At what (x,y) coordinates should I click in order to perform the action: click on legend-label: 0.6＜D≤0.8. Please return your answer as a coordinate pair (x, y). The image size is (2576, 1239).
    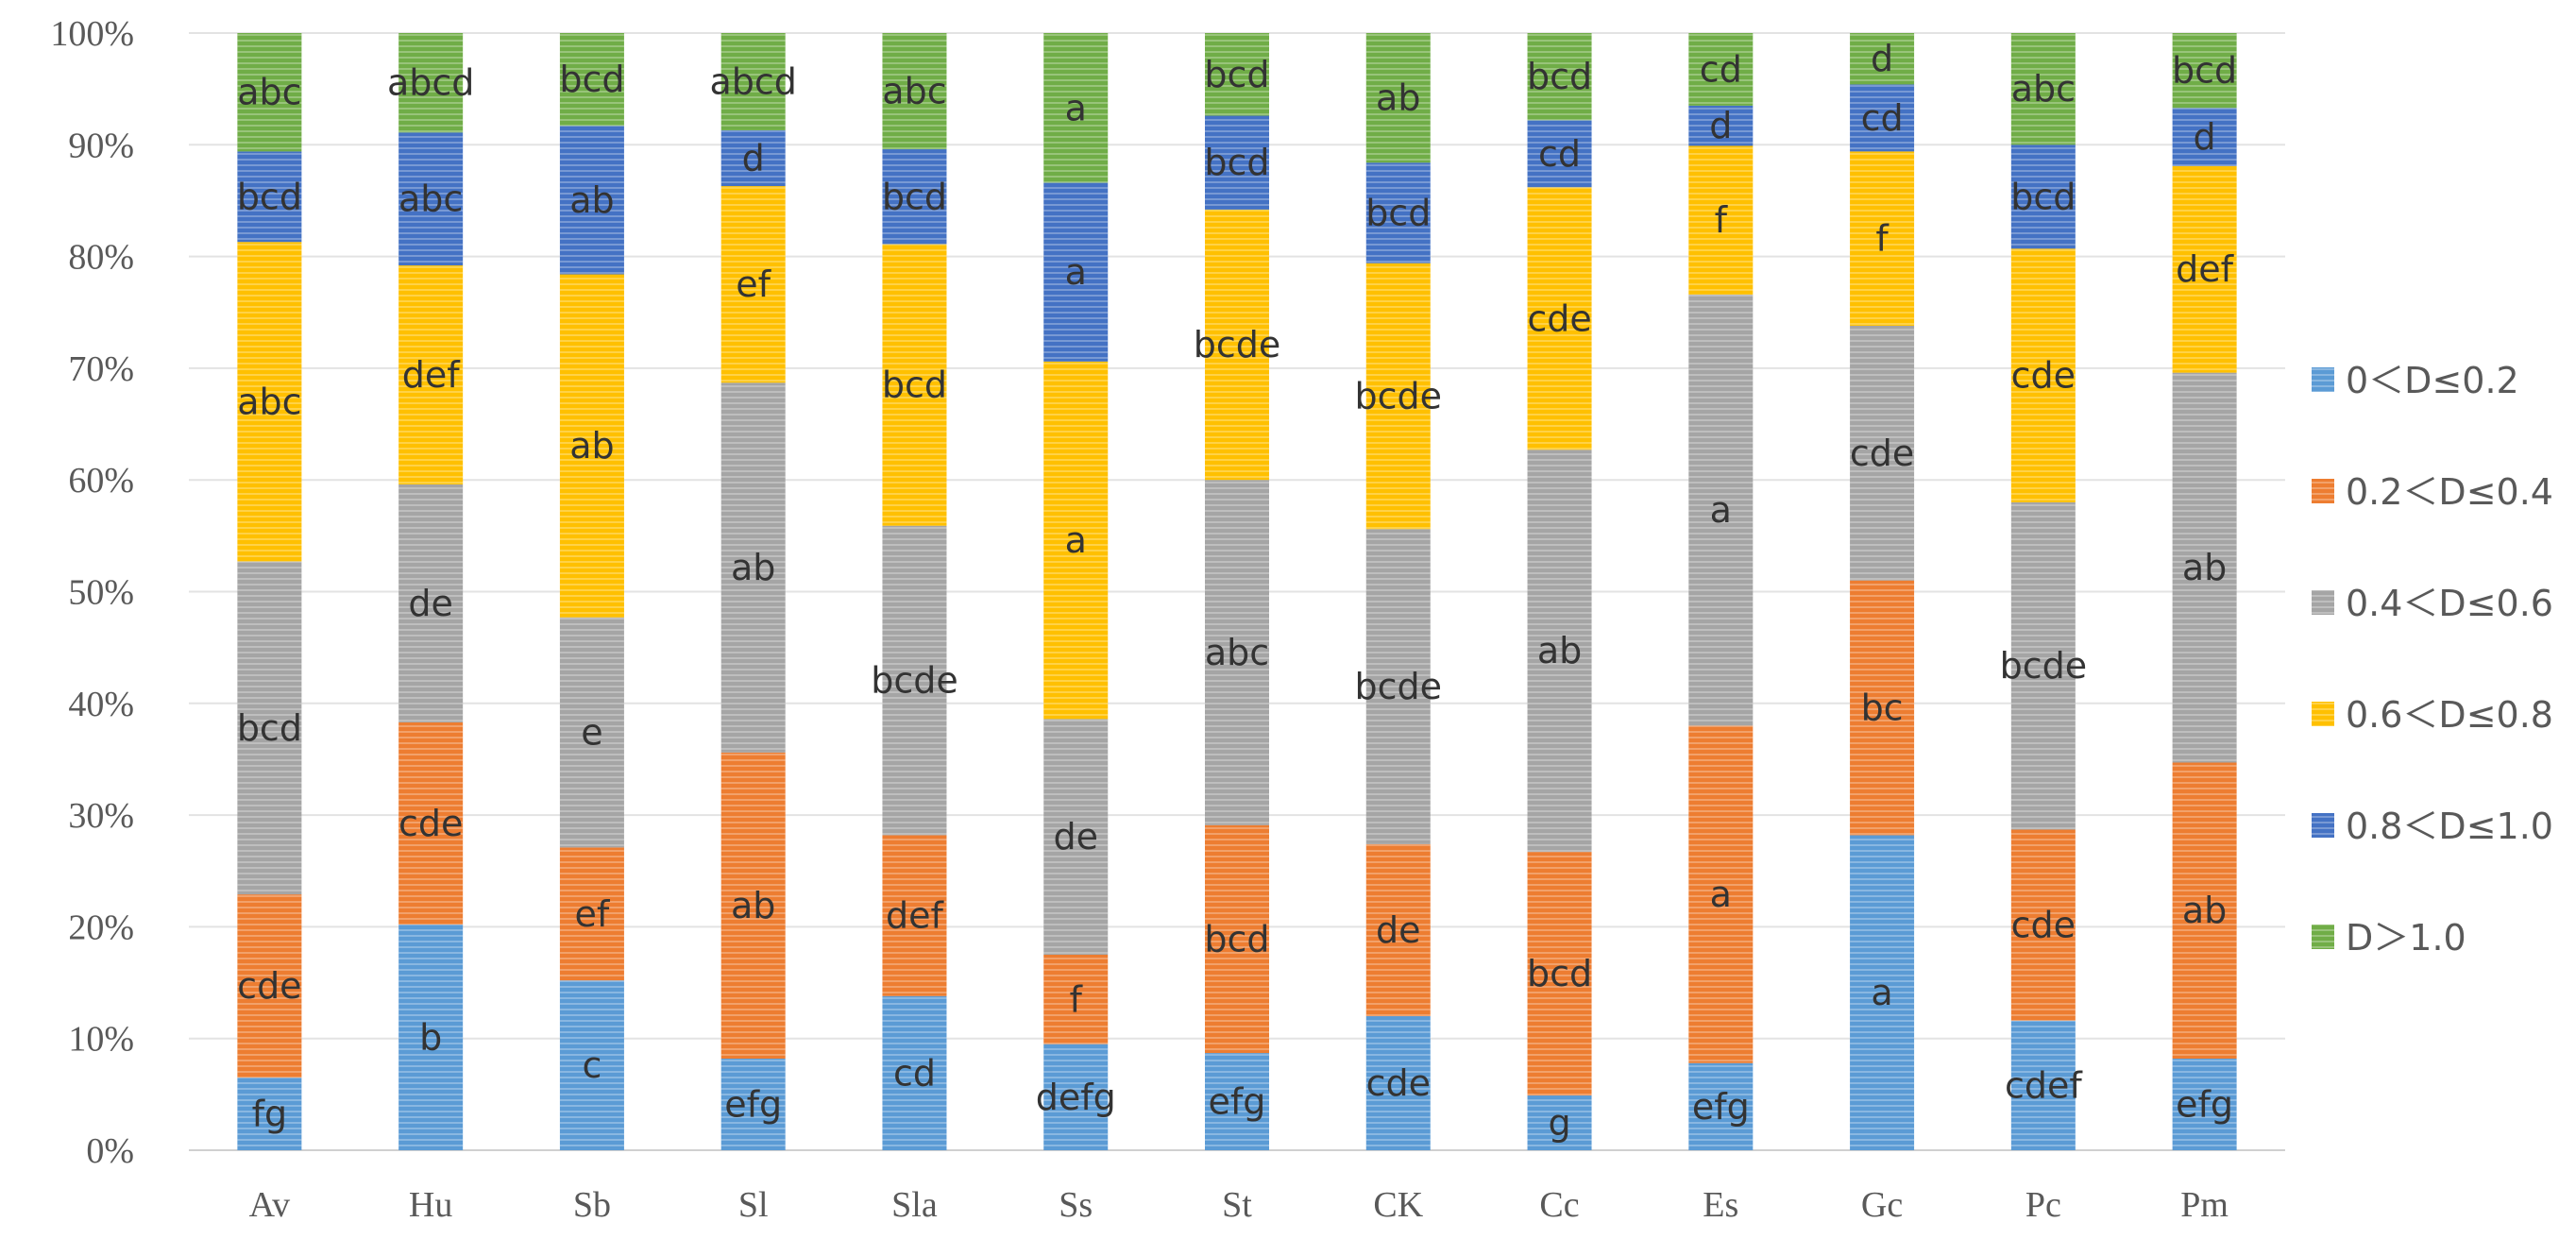
    Looking at the image, I should click on (2449, 715).